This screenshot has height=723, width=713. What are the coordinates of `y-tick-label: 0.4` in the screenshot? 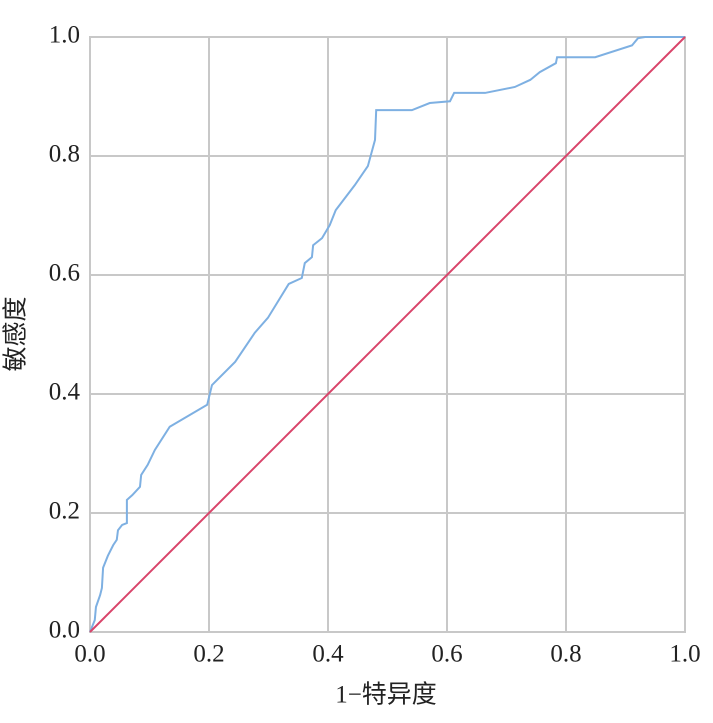 It's located at (65, 392).